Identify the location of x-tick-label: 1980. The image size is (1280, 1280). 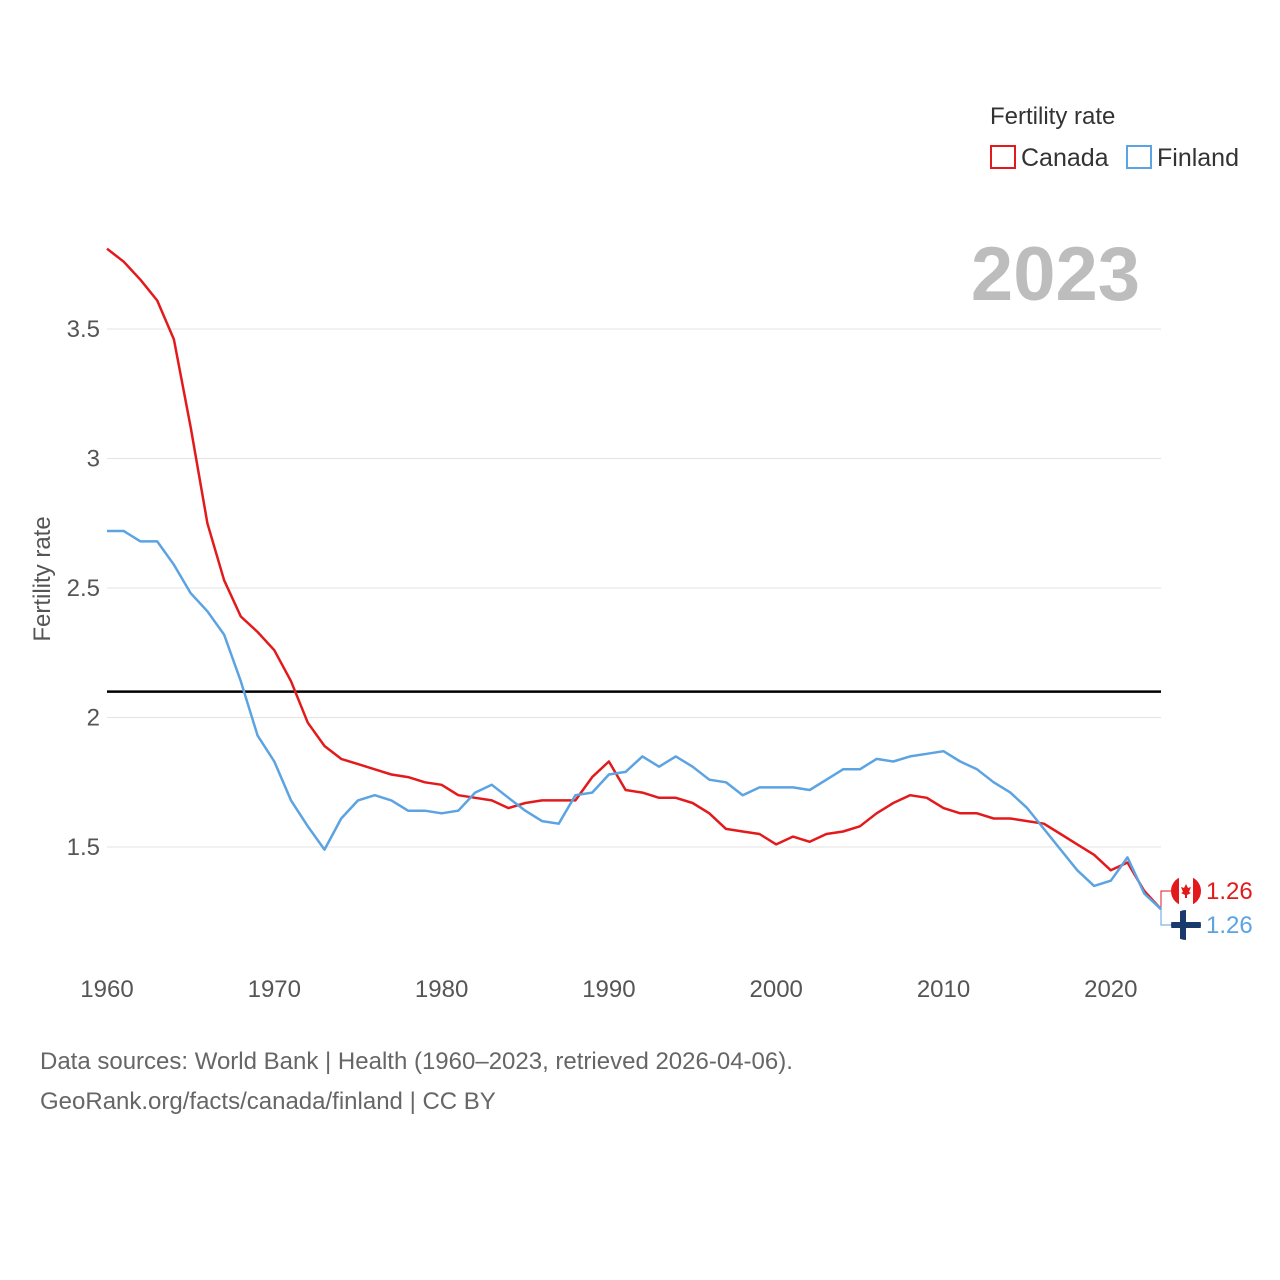
(441, 989).